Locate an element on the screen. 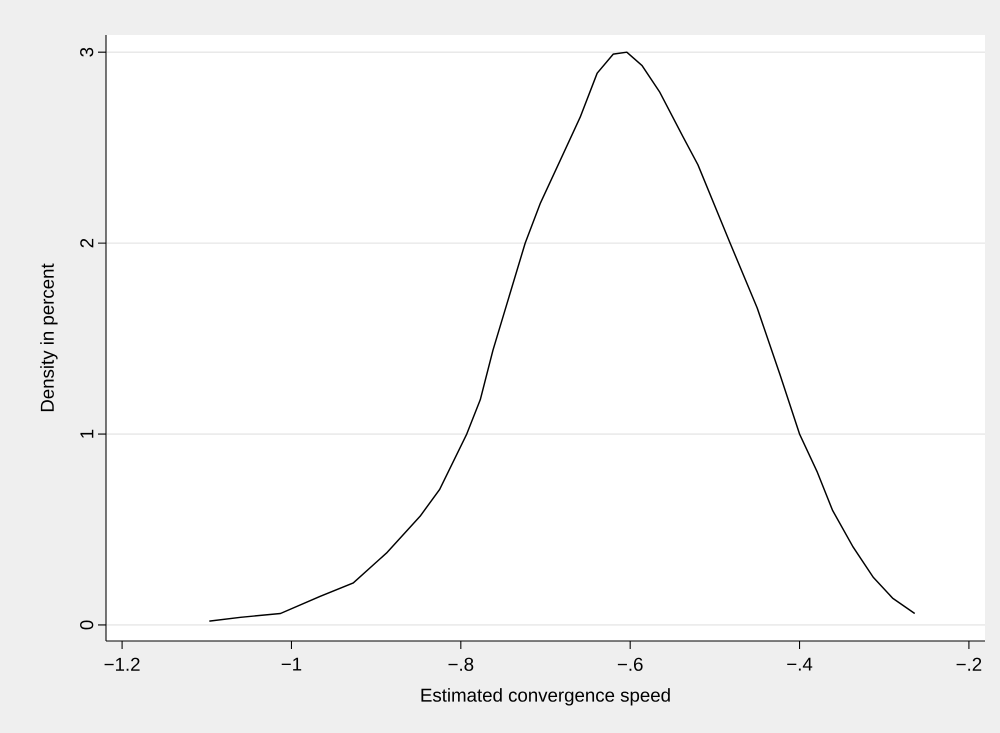 Image resolution: width=1000 pixels, height=733 pixels. y-tick-label: 2 is located at coordinates (87, 243).